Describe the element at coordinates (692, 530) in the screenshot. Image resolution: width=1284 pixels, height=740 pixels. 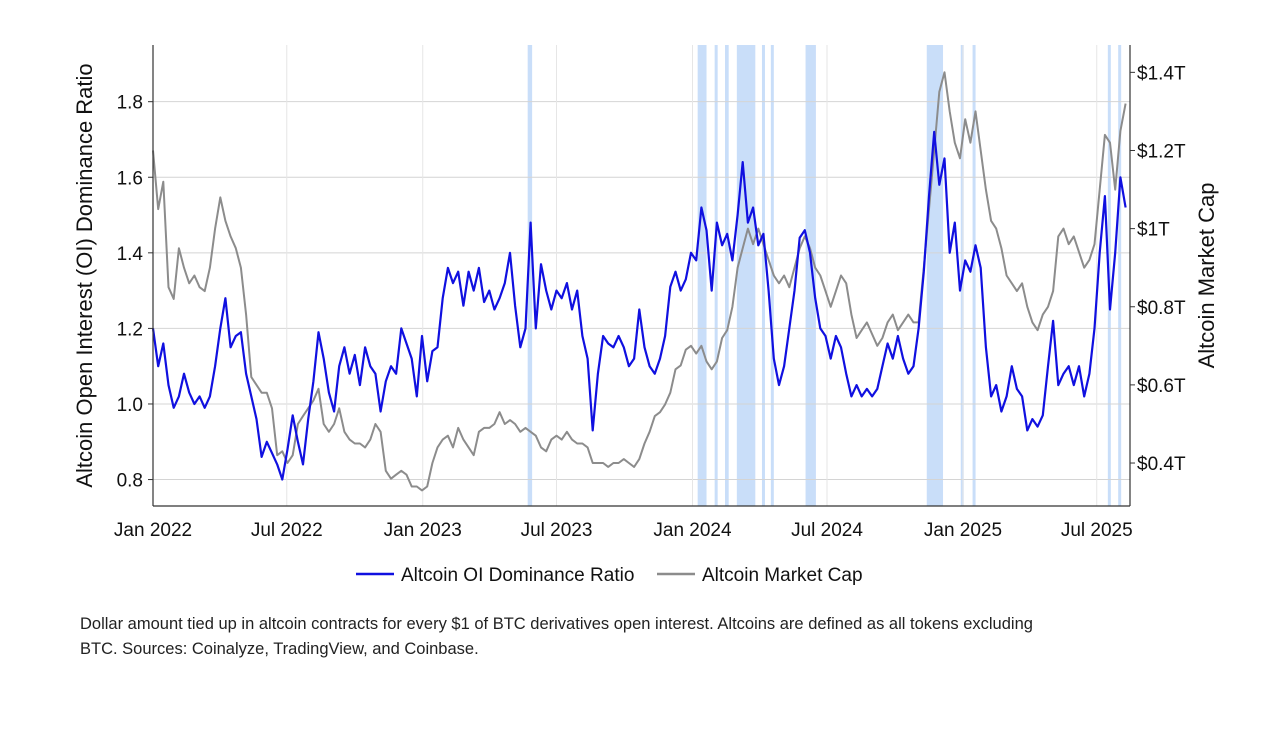
I see `x-tick-label-4: Jan 2024` at that location.